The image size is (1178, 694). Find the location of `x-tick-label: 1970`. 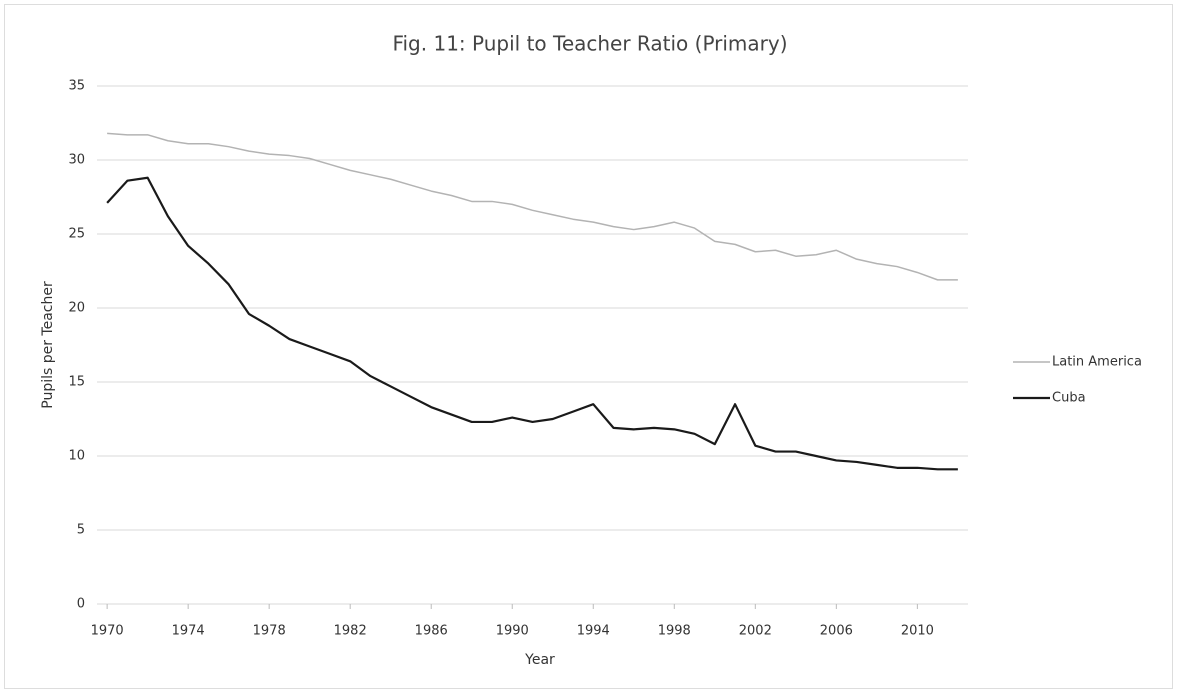

x-tick-label: 1970 is located at coordinates (107, 631).